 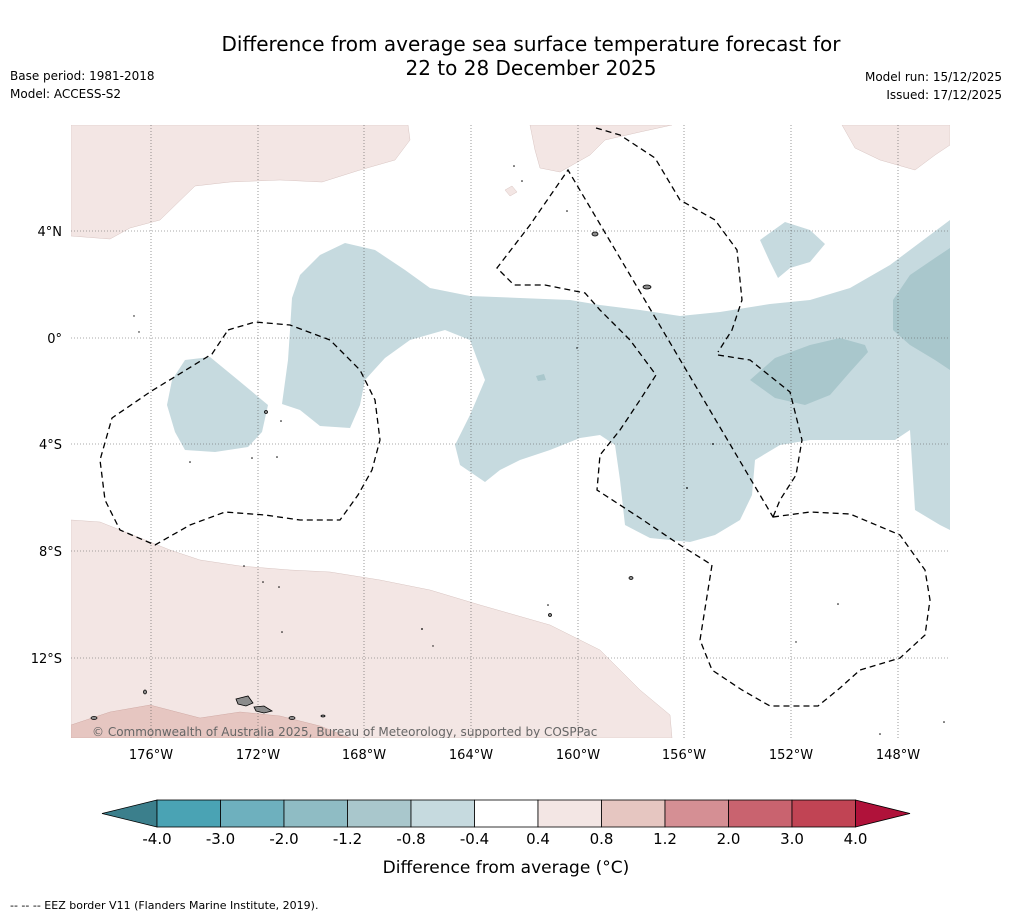 I want to click on colorbar-tick: 2.0, so click(x=729, y=839).